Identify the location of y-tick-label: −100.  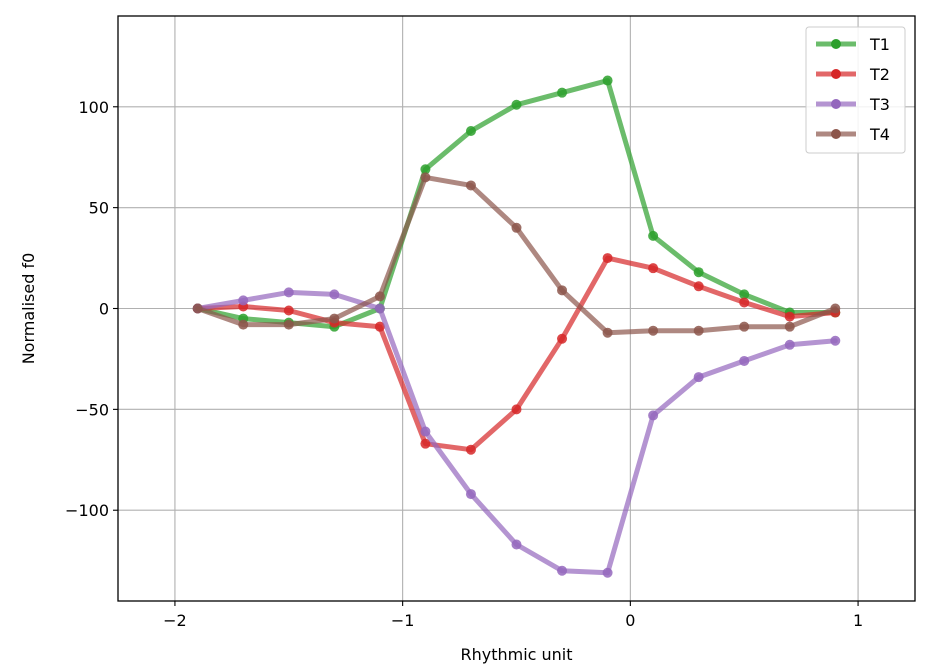
(87, 510).